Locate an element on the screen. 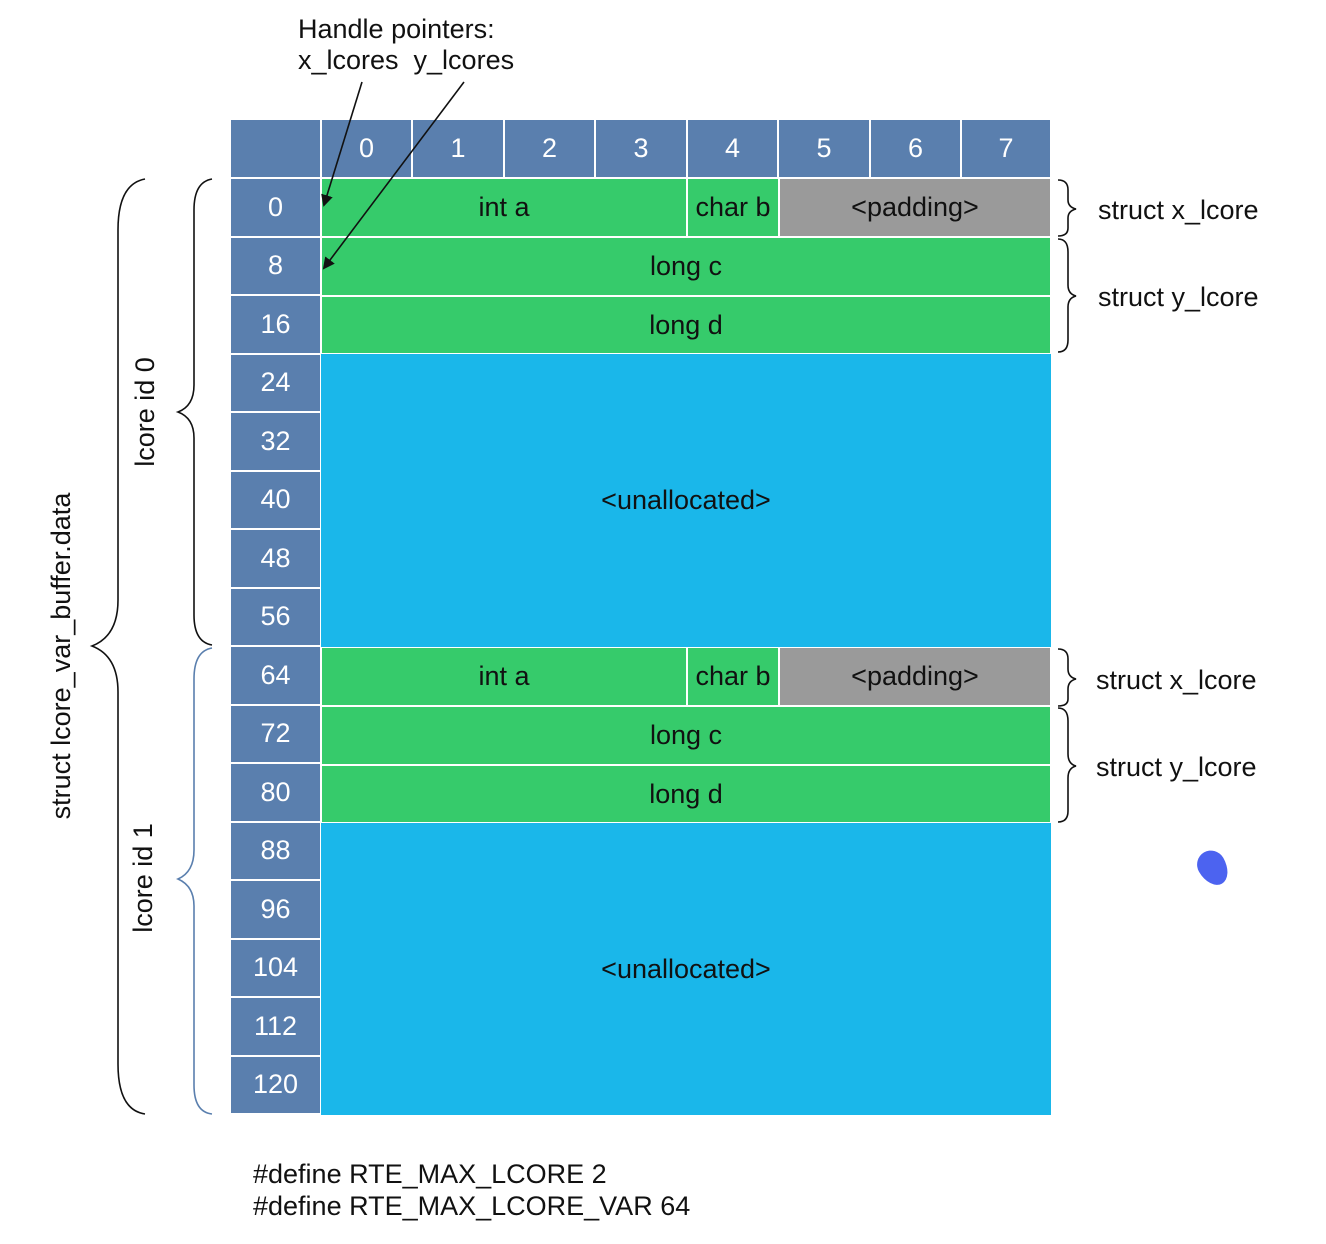 This screenshot has height=1244, width=1326. row-offset-120: 120 is located at coordinates (275, 1084).